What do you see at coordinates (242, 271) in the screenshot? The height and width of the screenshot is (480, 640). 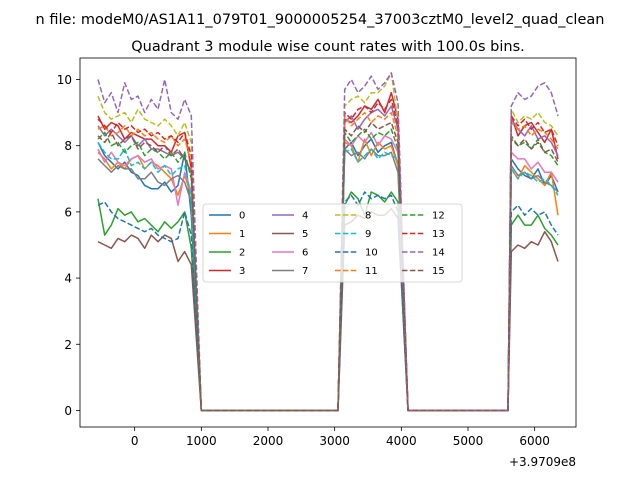 I see `legend-label-3: 3` at bounding box center [242, 271].